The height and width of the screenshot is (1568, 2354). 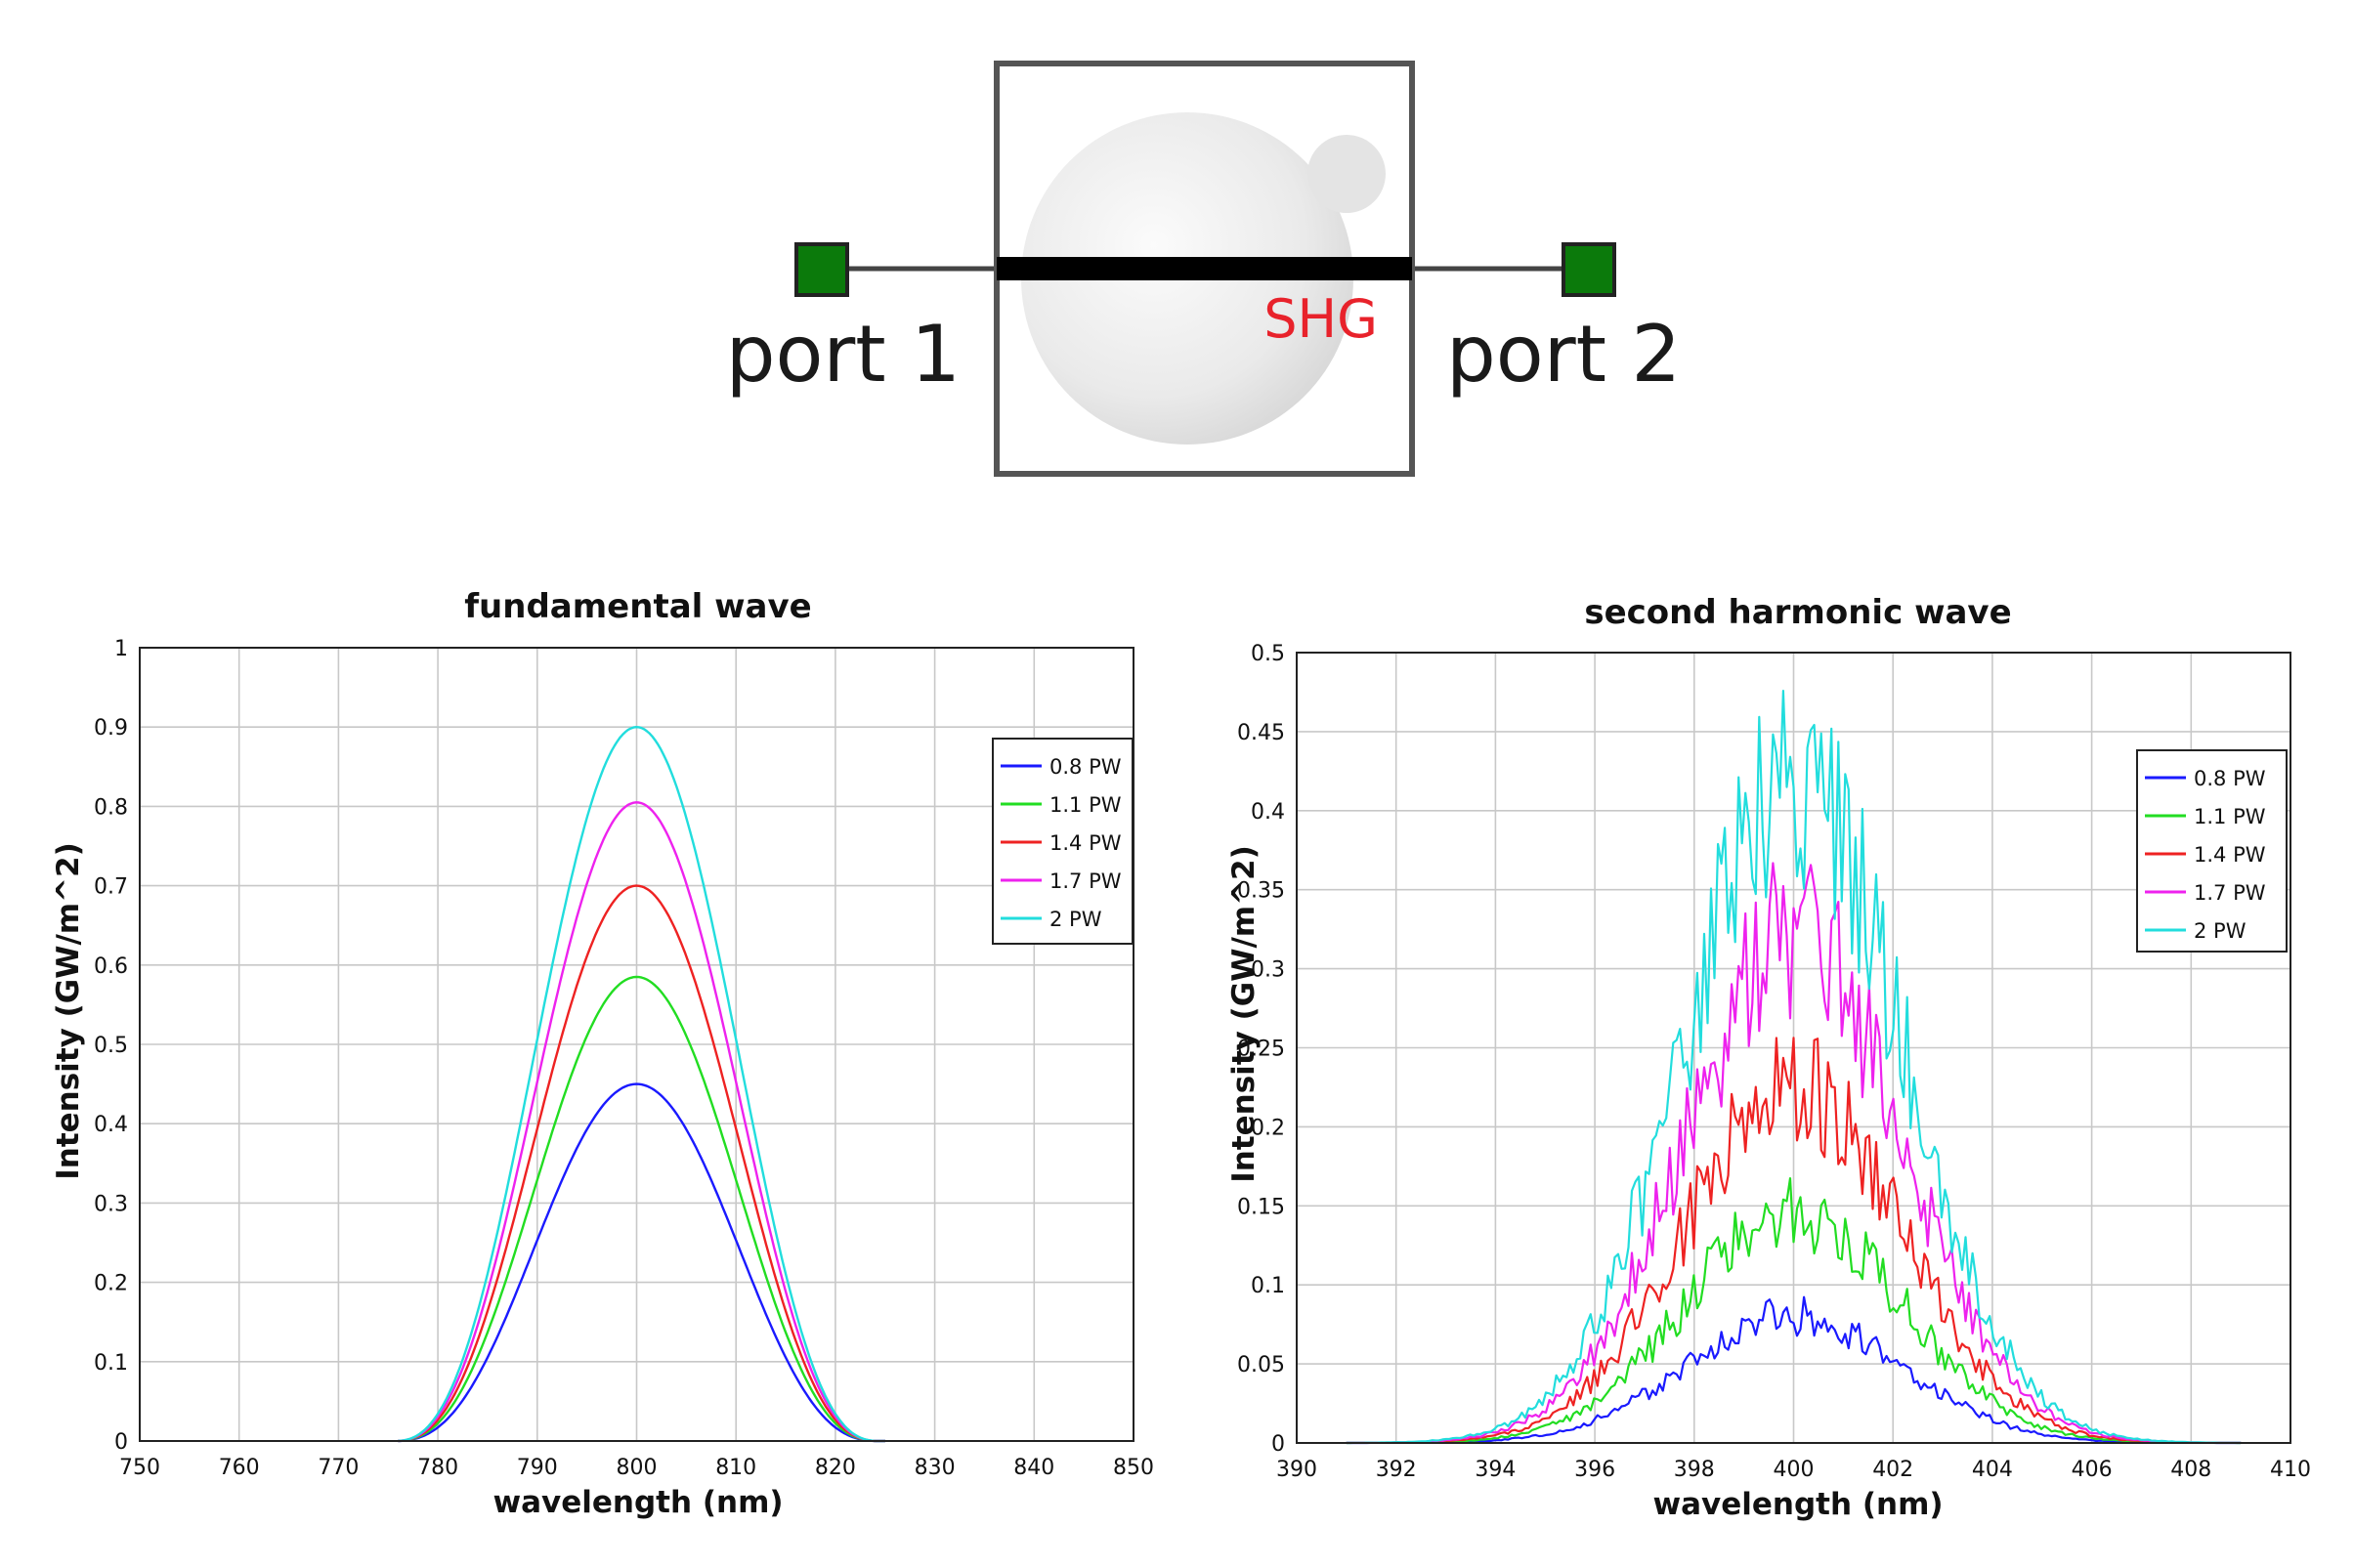 I want to click on chart-title: second harmonic wave, so click(x=1797, y=612).